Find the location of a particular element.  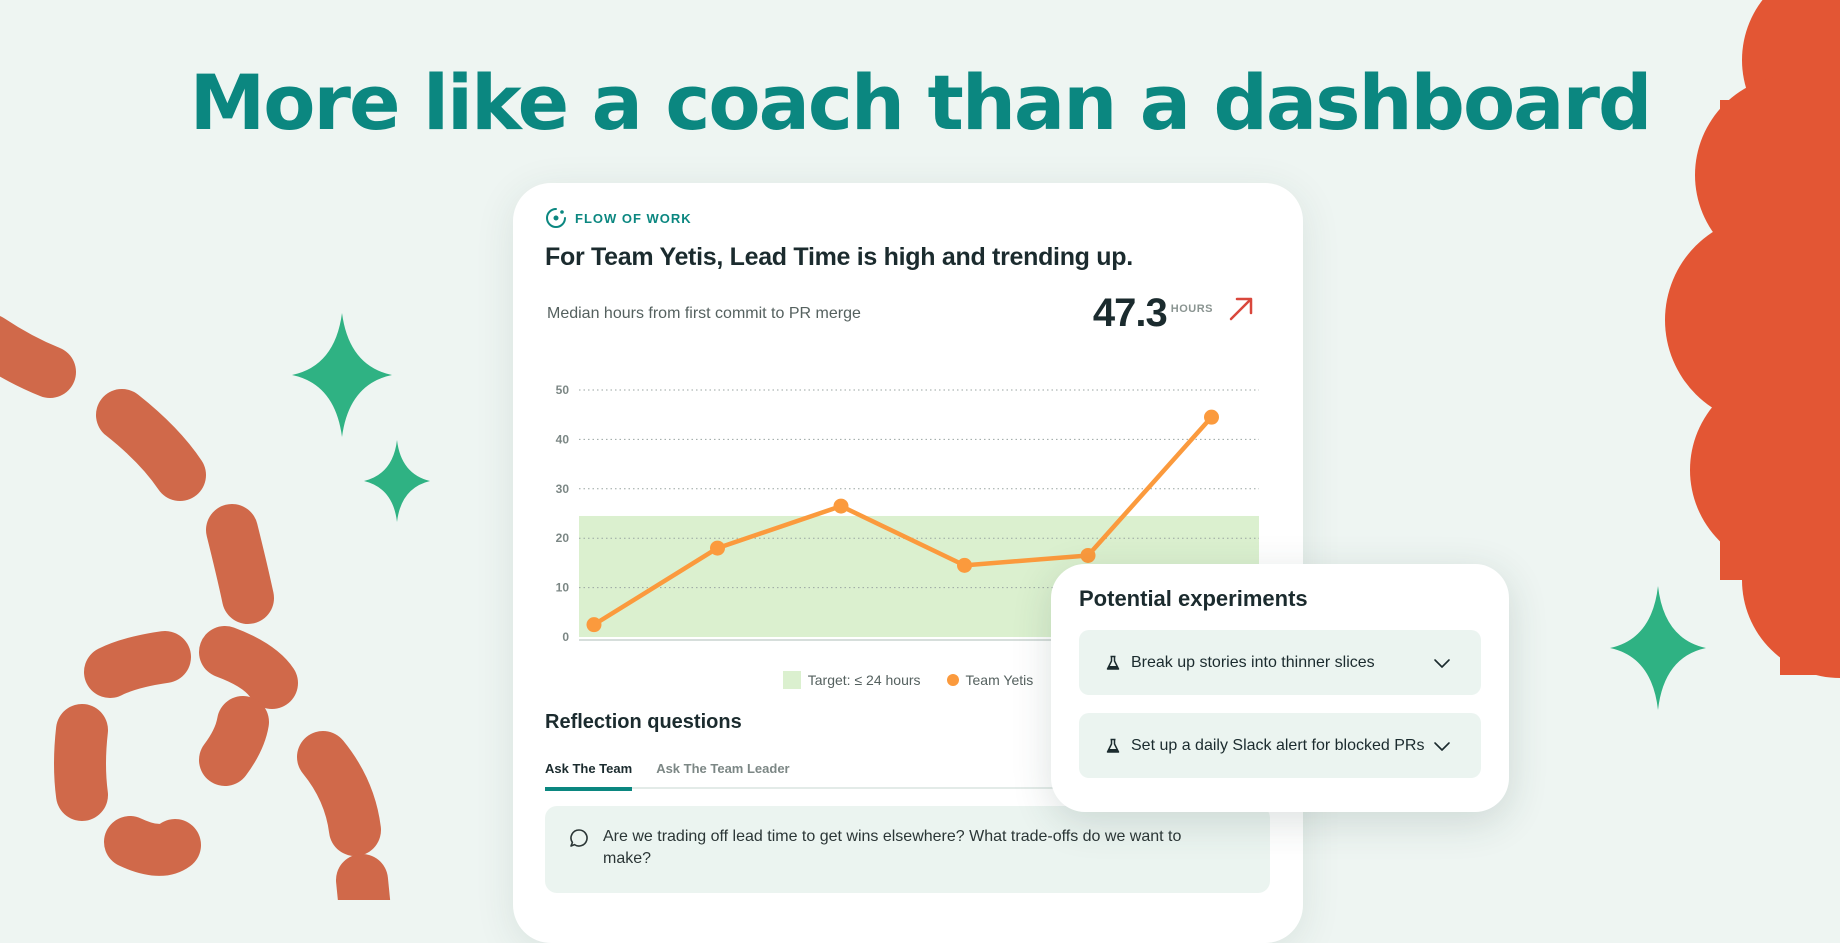

legend-item-team: Team Yetis is located at coordinates (990, 680).